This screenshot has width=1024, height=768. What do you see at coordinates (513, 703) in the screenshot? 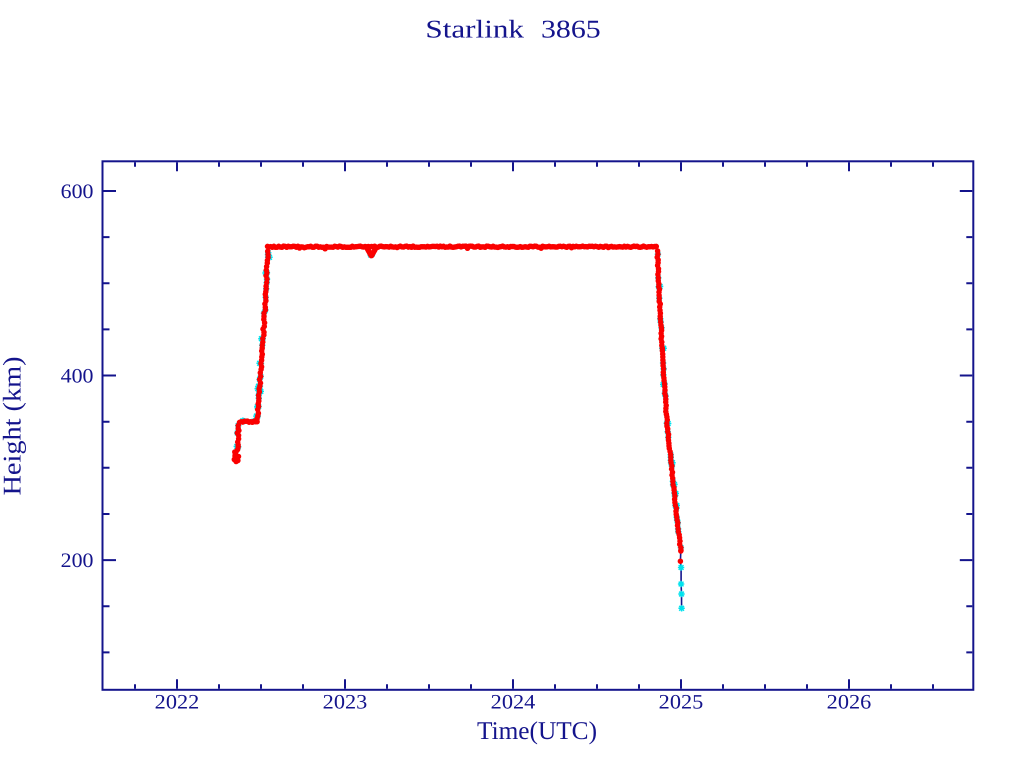
I see `svg-text: 2024` at bounding box center [513, 703].